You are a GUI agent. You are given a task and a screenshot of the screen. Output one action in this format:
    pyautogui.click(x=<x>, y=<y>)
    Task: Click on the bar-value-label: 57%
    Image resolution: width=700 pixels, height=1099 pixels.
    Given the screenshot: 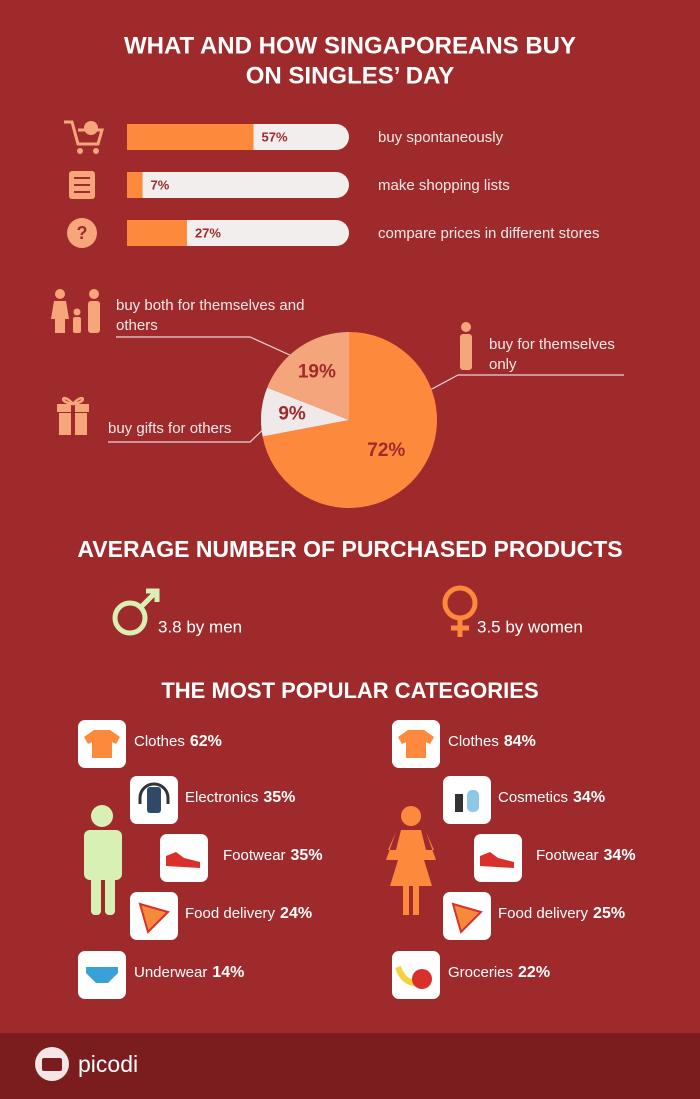 What is the action you would take?
    pyautogui.click(x=275, y=136)
    